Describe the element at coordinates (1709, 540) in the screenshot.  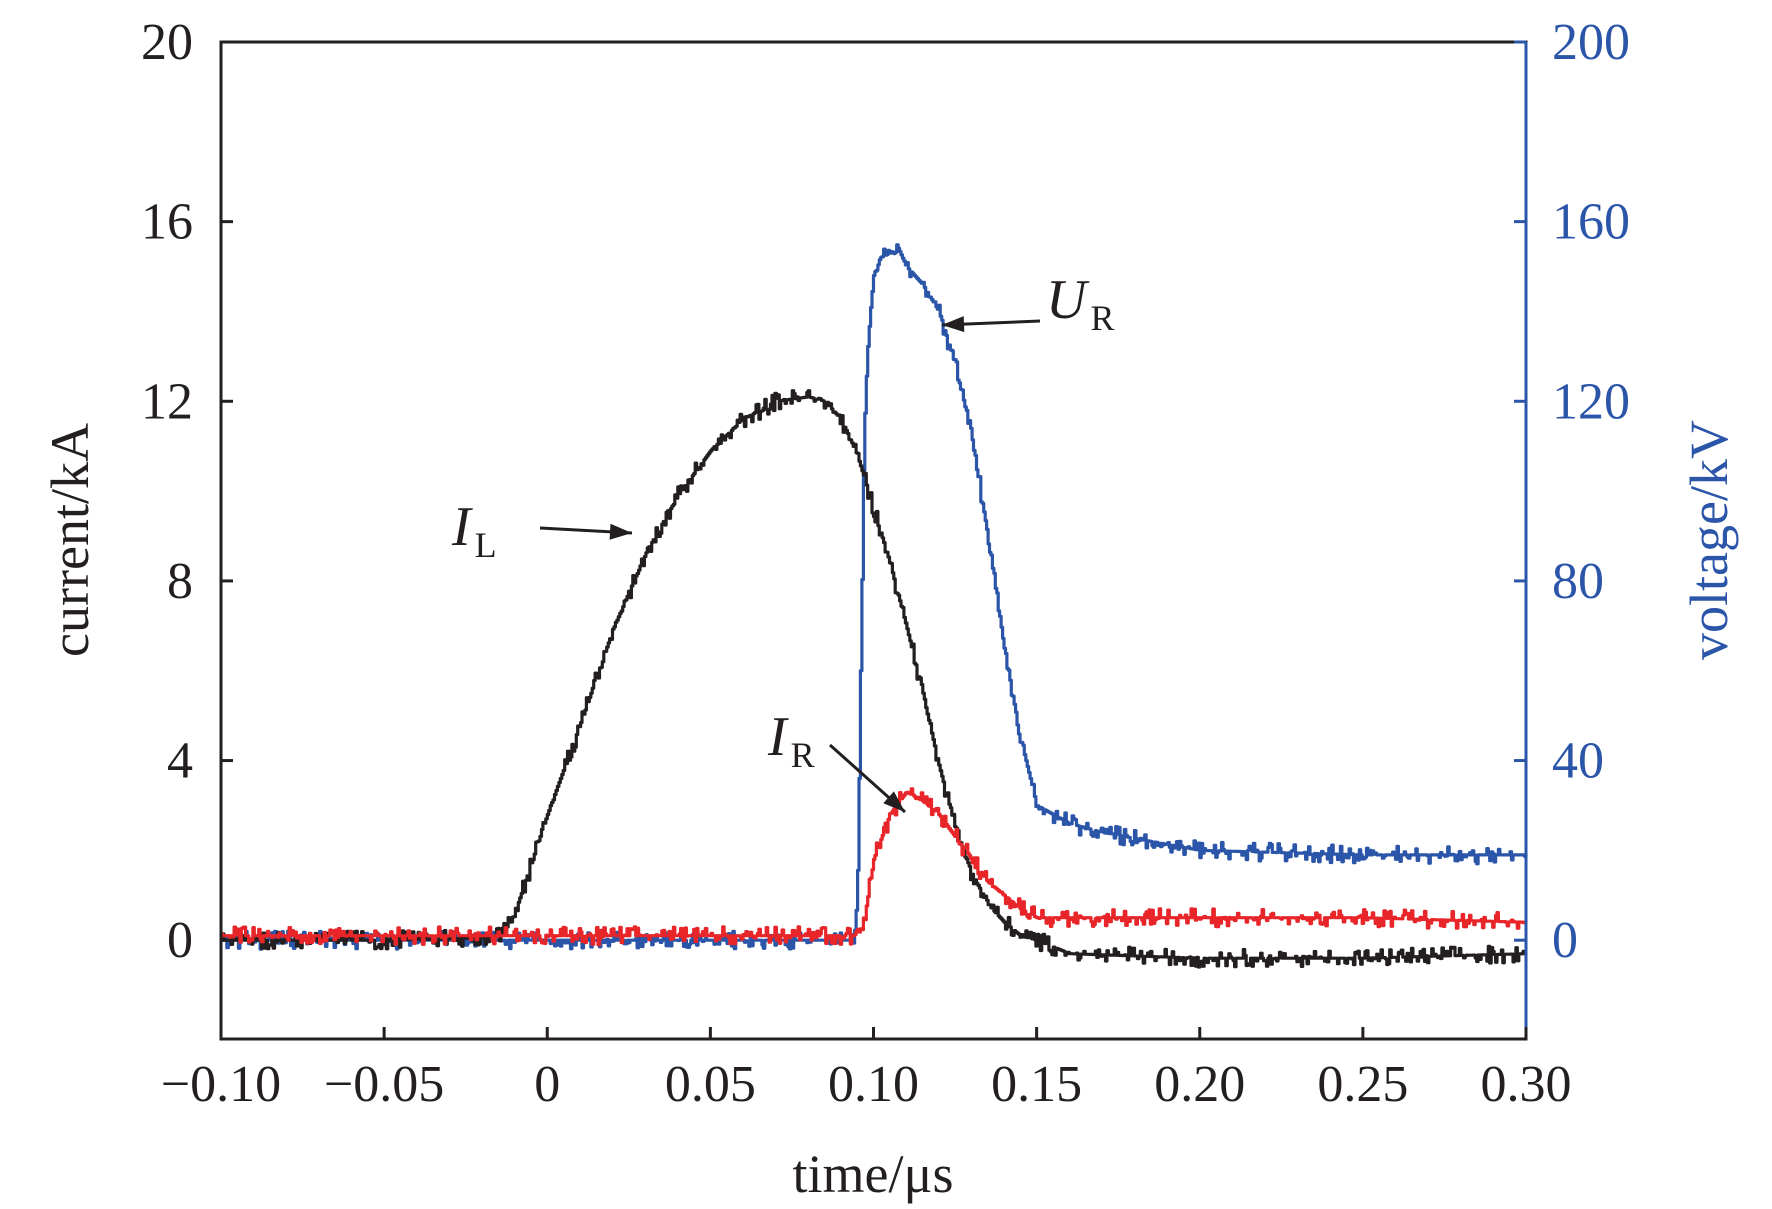
I see `y2-axis-title: voltage/kV` at that location.